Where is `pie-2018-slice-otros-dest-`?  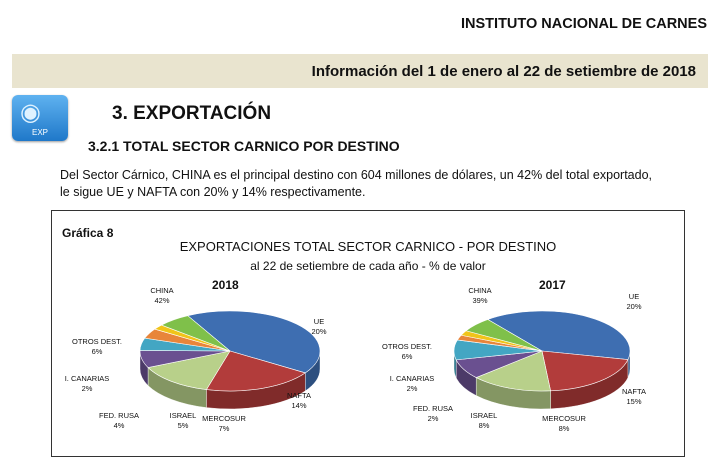 pie-2018-slice-otros-dest- is located at coordinates (195, 333).